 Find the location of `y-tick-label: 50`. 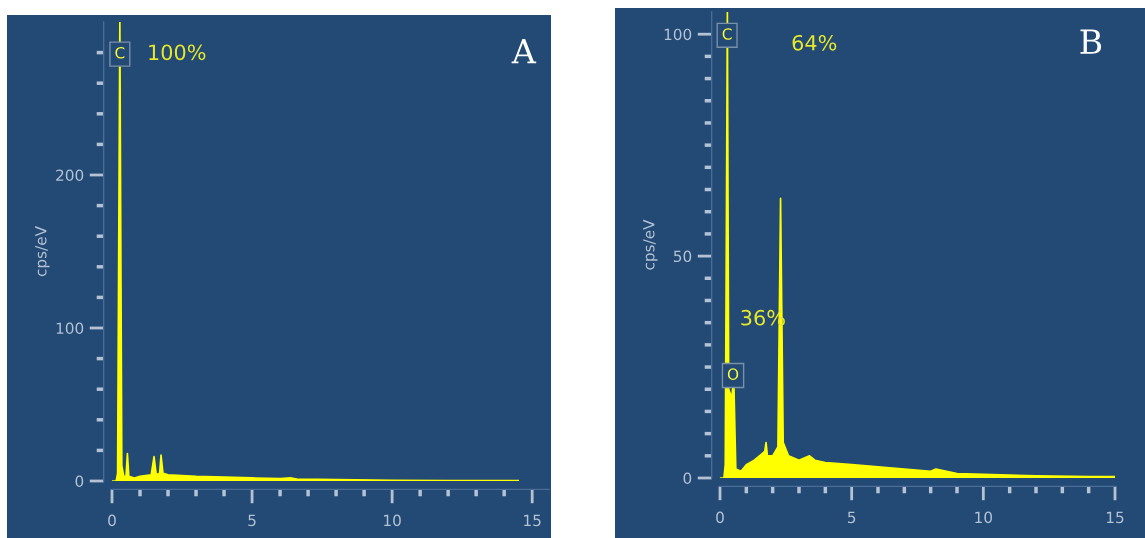

y-tick-label: 50 is located at coordinates (682, 256).